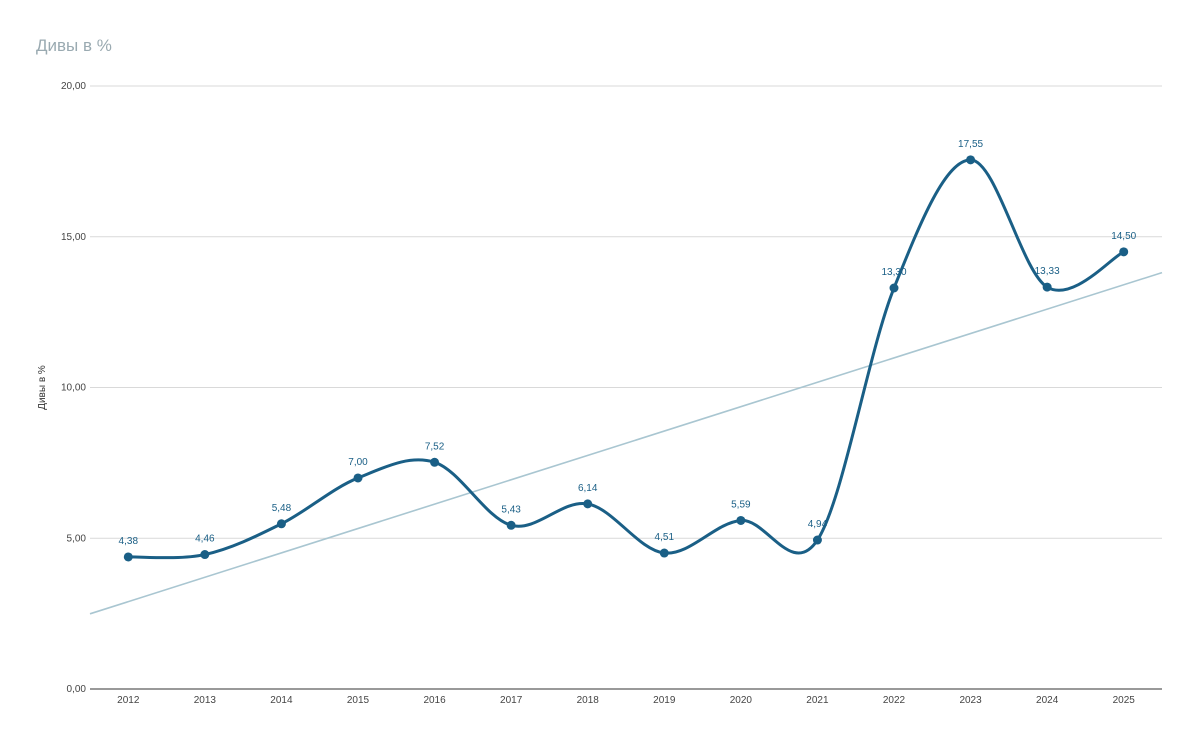  Describe the element at coordinates (817, 700) in the screenshot. I see `x-tick-label: 2021` at that location.